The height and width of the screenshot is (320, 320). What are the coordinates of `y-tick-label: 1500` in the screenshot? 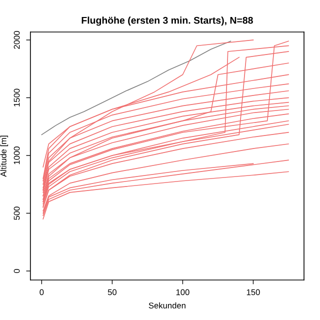 It's located at (17, 97).